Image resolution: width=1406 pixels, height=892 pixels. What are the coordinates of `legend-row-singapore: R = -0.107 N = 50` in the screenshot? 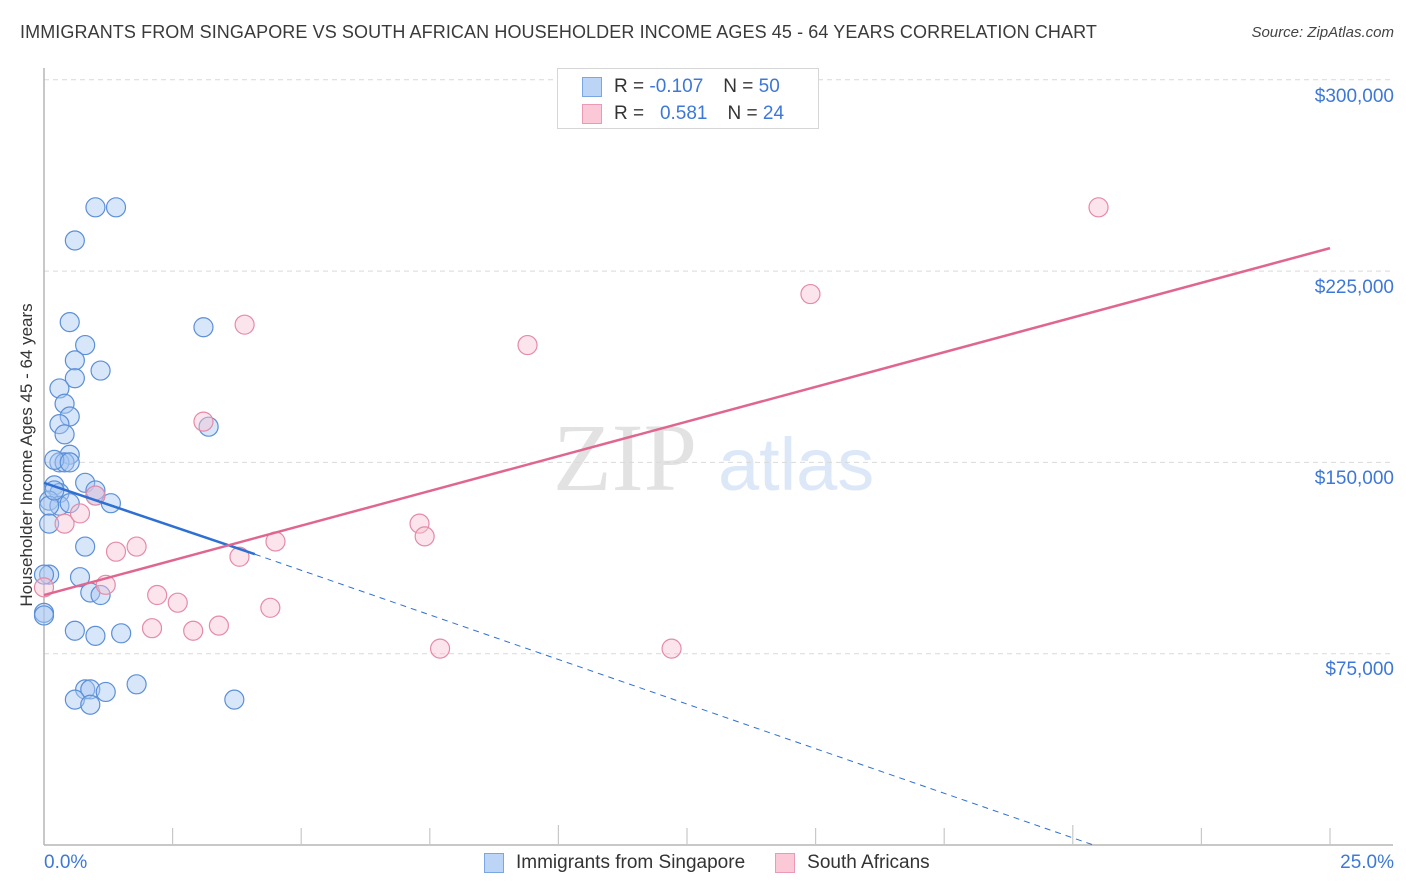 It's located at (681, 87).